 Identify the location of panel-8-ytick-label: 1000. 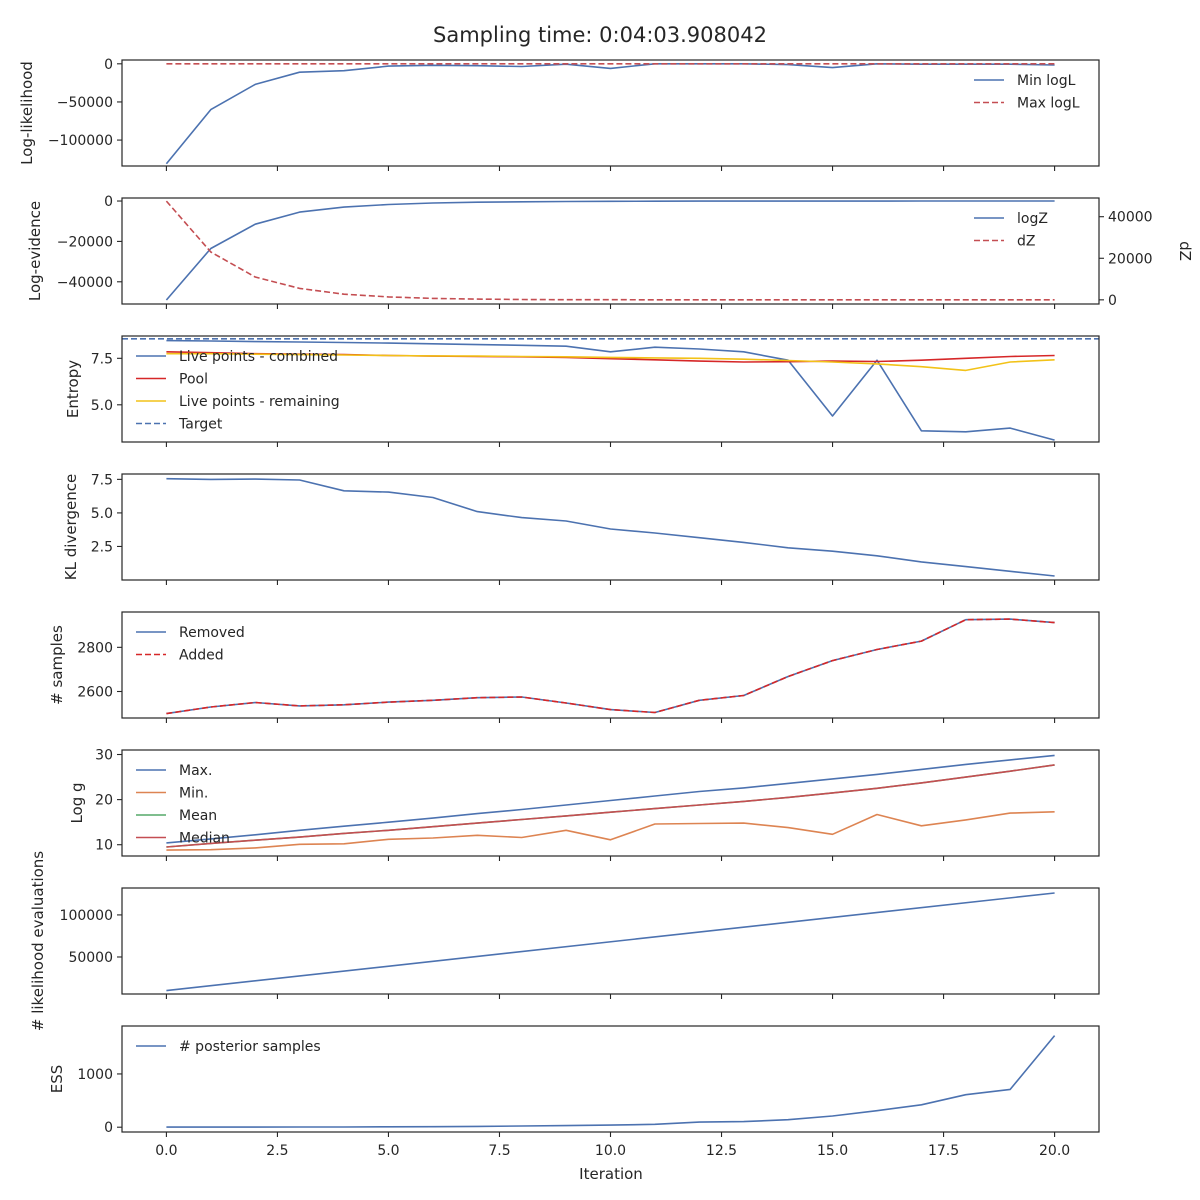
(95, 1075).